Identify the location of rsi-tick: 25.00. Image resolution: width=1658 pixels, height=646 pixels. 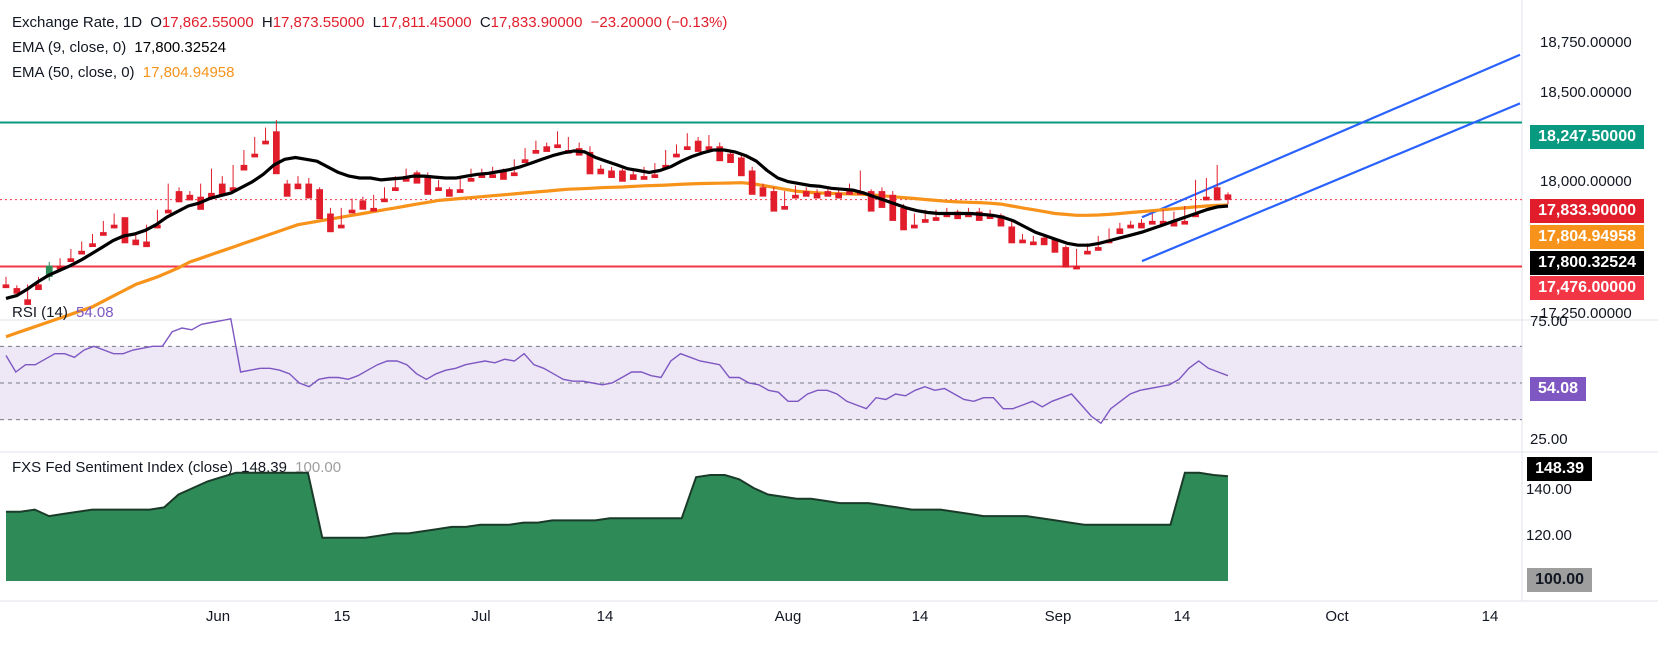
(1549, 439).